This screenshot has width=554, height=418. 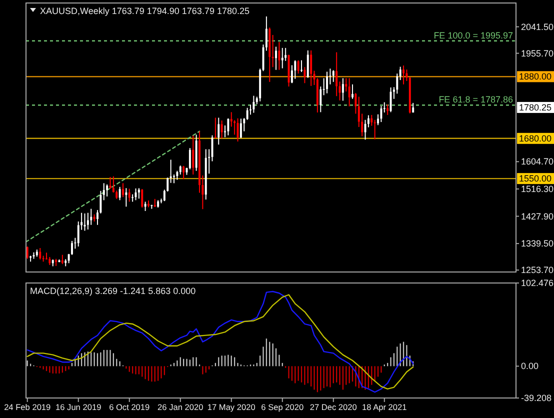 What do you see at coordinates (475, 99) in the screenshot?
I see `ref-line-label: FE 61.8 = 1787.86` at bounding box center [475, 99].